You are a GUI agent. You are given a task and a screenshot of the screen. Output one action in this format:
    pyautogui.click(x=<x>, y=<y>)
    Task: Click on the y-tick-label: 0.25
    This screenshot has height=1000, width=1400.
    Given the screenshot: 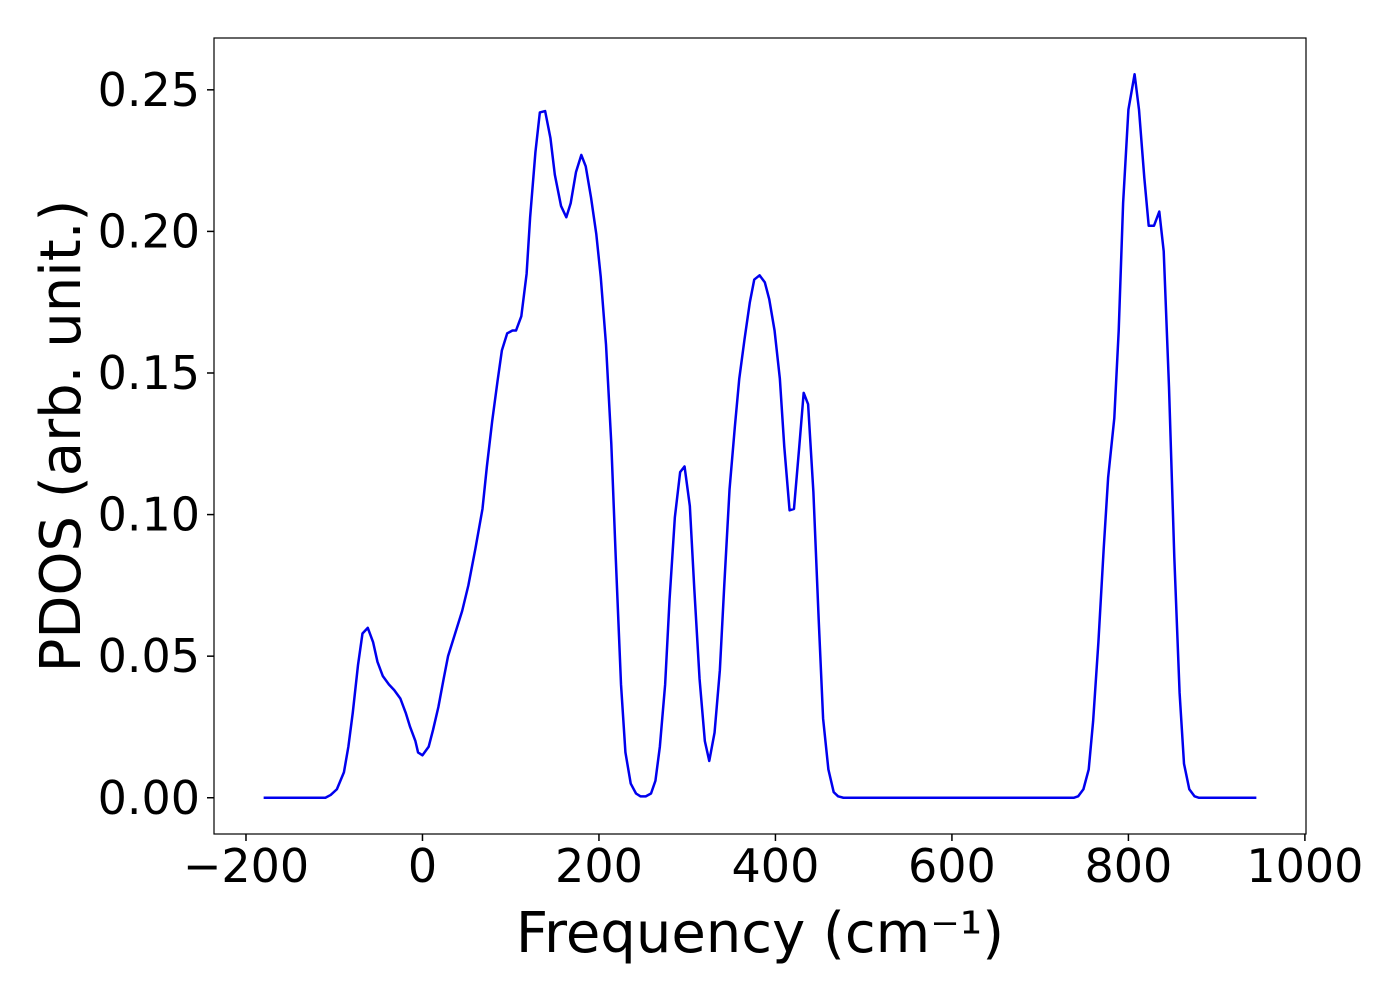 What is the action you would take?
    pyautogui.click(x=149, y=90)
    